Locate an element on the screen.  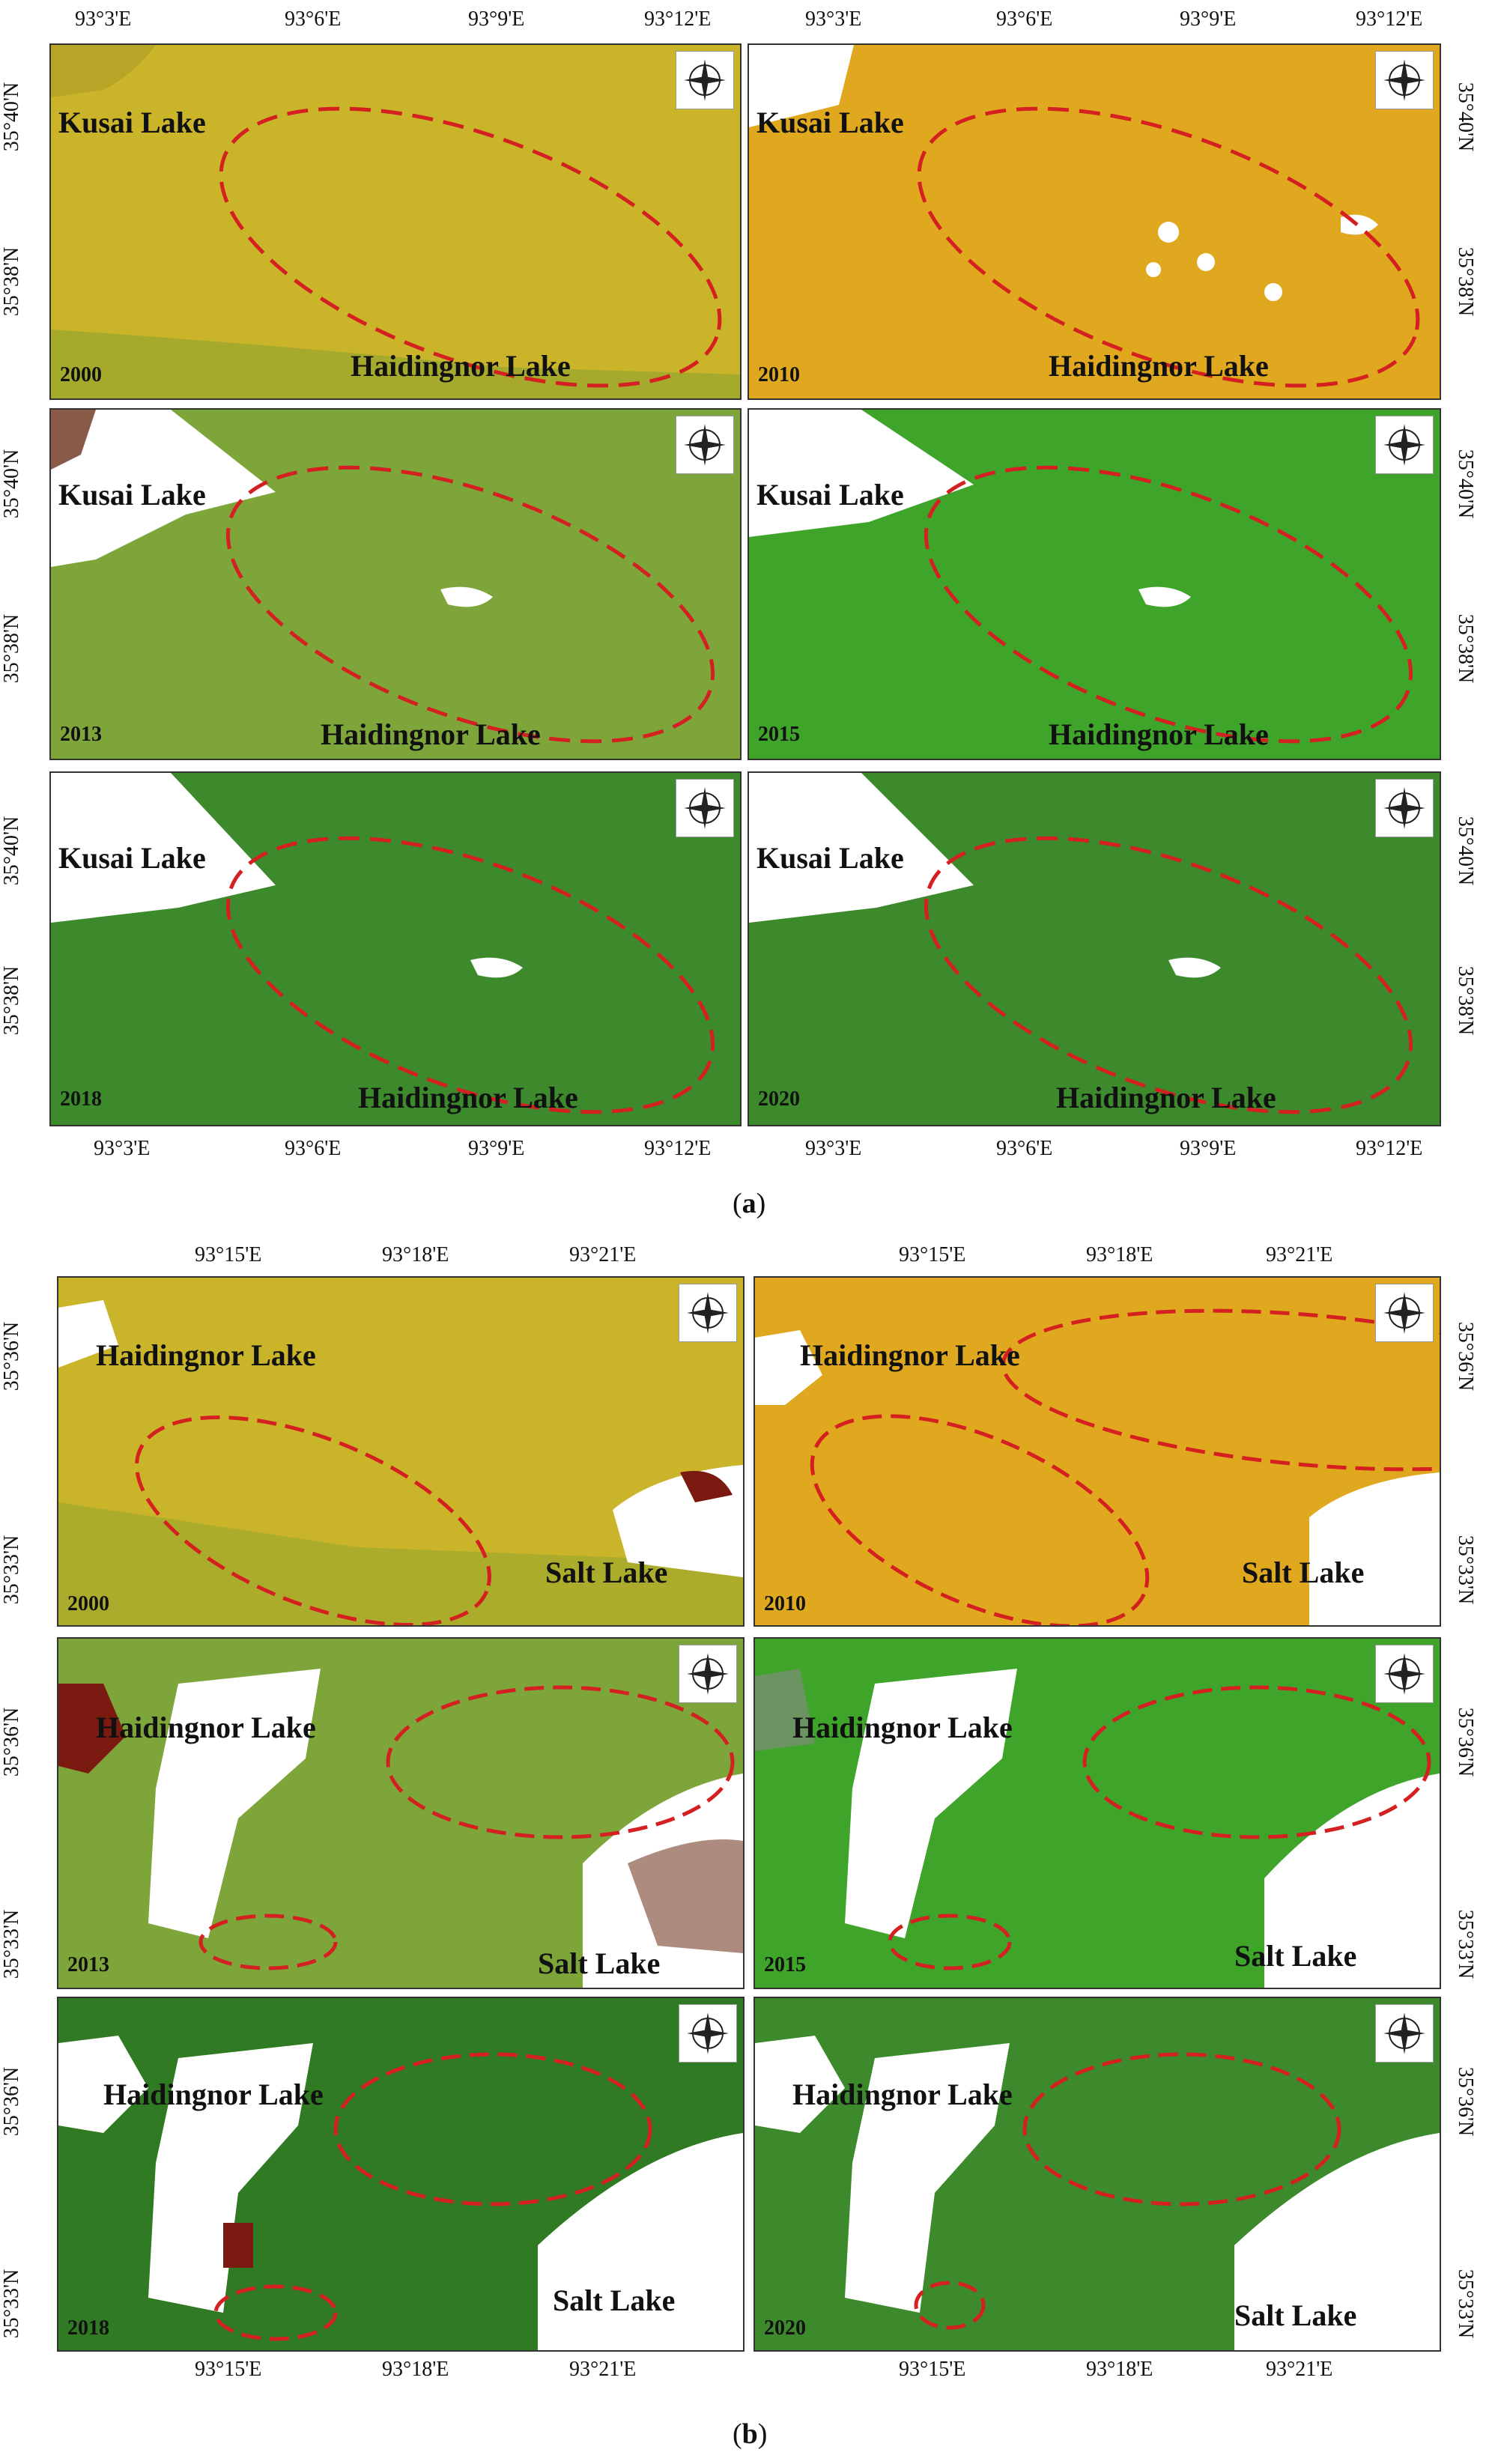
map-panel-b-2018: Haidingnor Lake Salt Lake 2018 is located at coordinates (401, 2174).